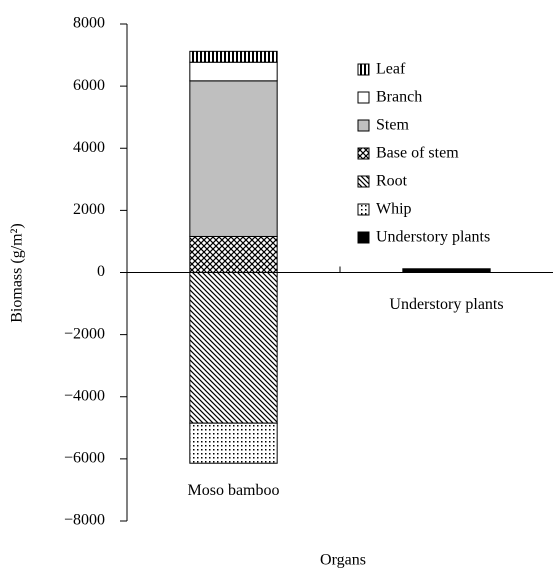 This screenshot has height=572, width=553. Describe the element at coordinates (446, 304) in the screenshot. I see `x-tick-label: Understory plants` at that location.